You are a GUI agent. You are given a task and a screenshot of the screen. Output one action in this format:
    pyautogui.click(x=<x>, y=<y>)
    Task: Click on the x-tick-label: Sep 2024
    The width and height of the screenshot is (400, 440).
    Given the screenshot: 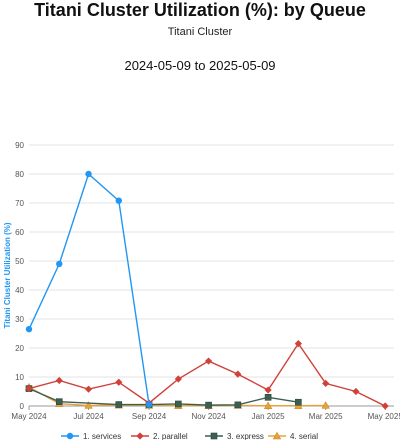 What is the action you would take?
    pyautogui.click(x=149, y=416)
    